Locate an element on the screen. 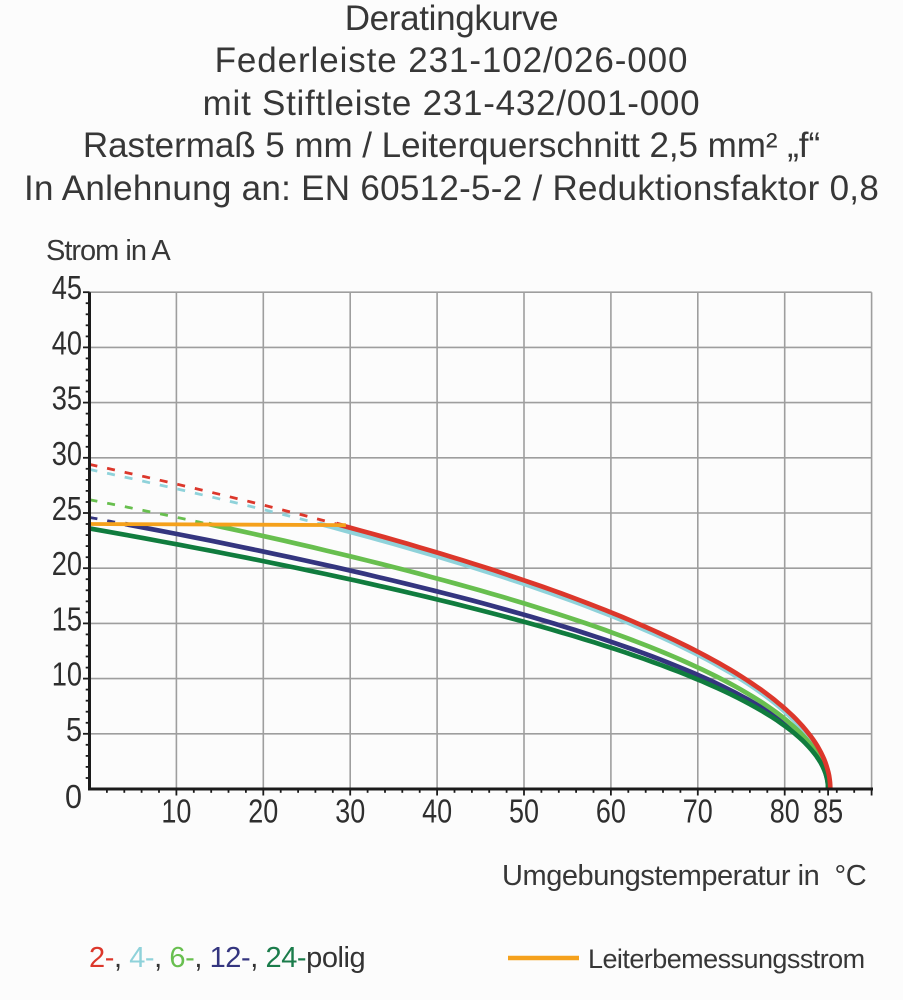  svg-text: 60 is located at coordinates (611, 812).